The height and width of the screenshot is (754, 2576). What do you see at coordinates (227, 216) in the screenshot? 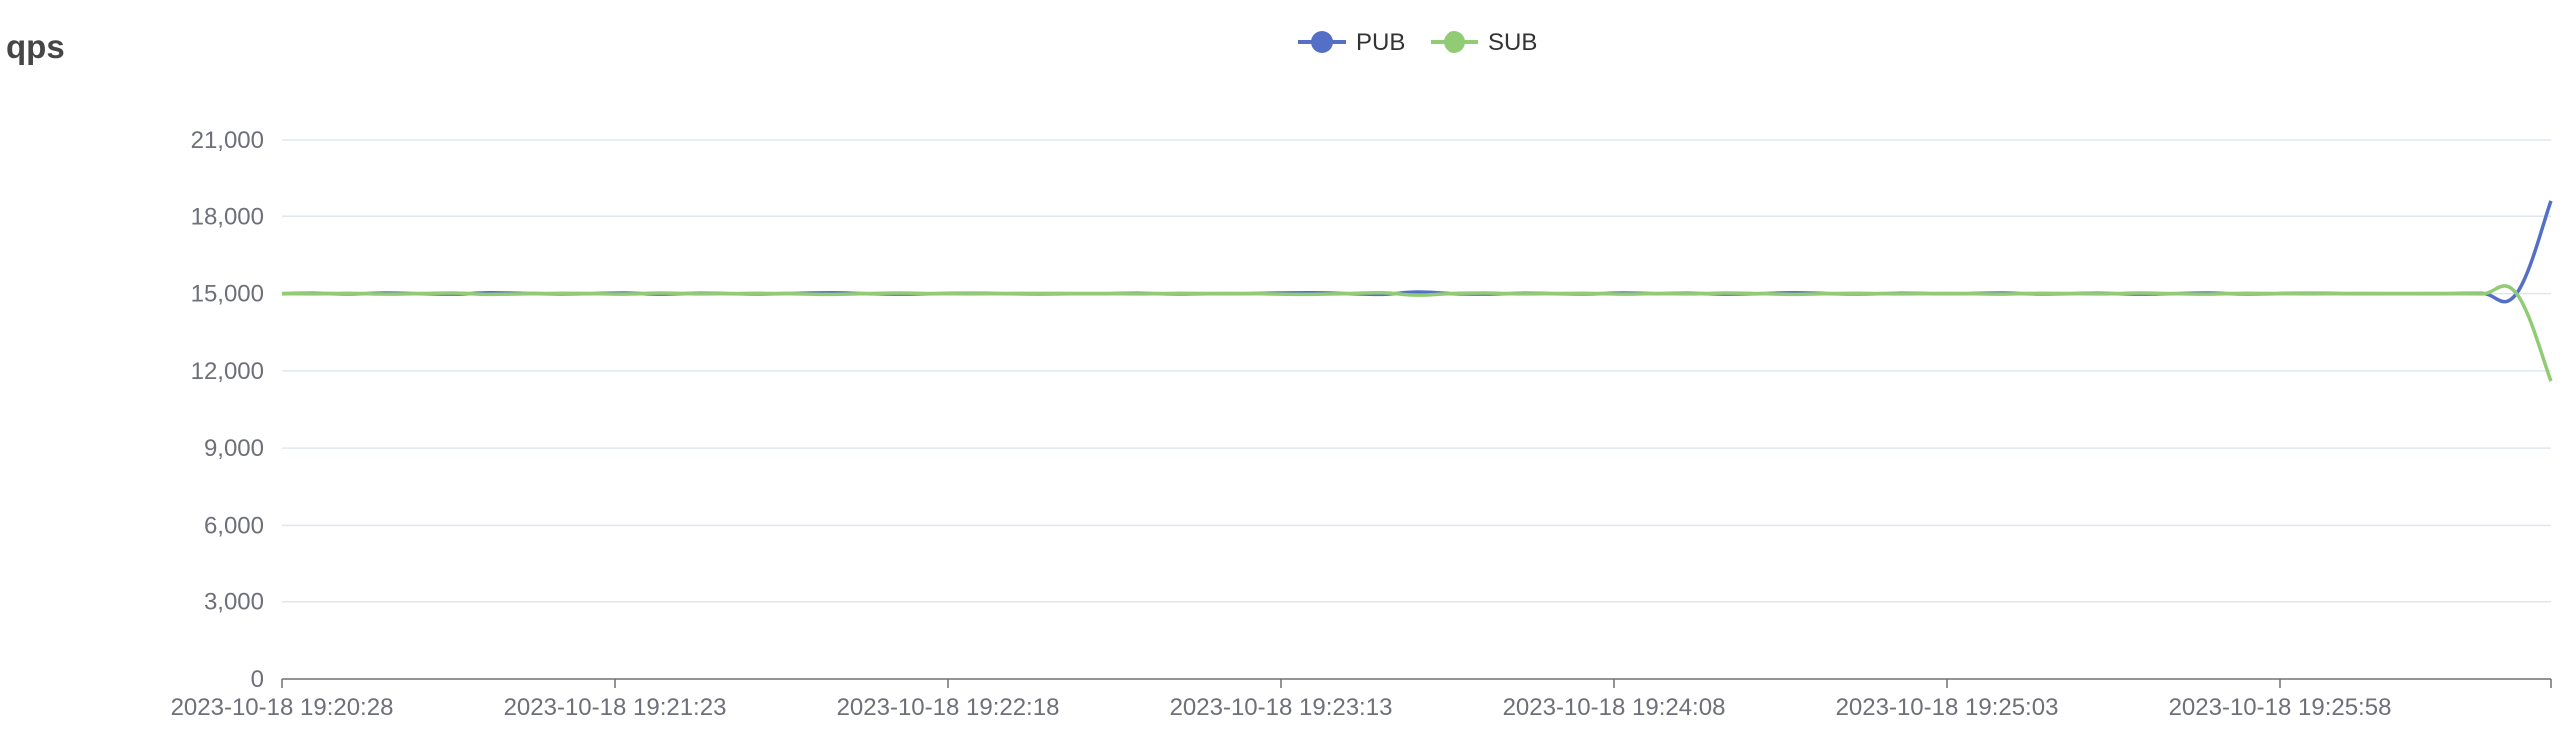
I see `y-tick-label: 18,000` at bounding box center [227, 216].